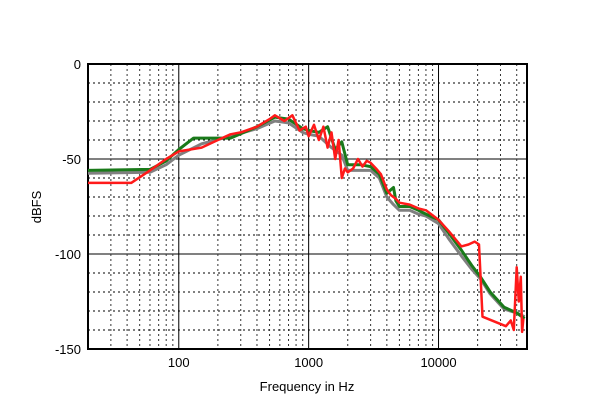 This screenshot has height=419, width=600. I want to click on y-axis-label: dBFS, so click(36, 206).